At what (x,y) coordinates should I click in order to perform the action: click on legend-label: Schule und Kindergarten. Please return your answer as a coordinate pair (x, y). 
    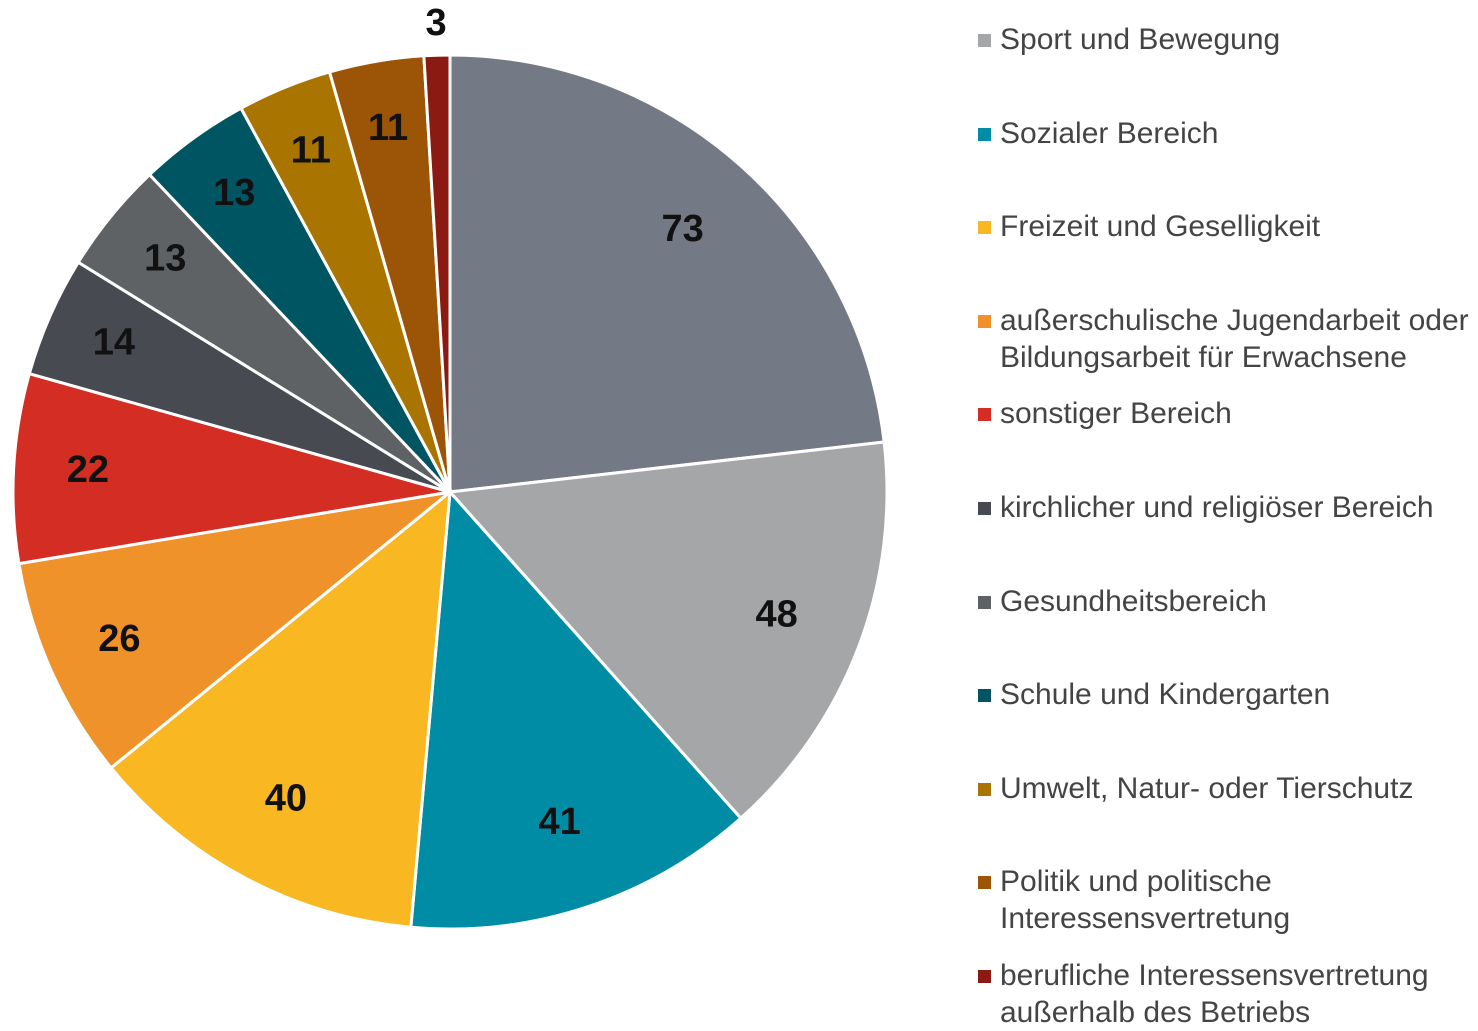
    Looking at the image, I should click on (1165, 695).